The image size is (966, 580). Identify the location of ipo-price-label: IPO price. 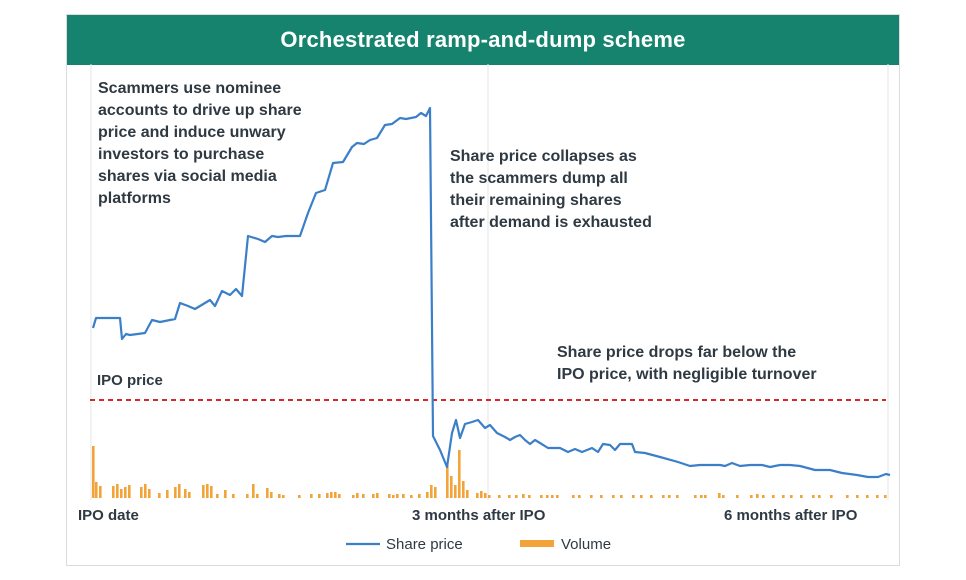
(130, 380).